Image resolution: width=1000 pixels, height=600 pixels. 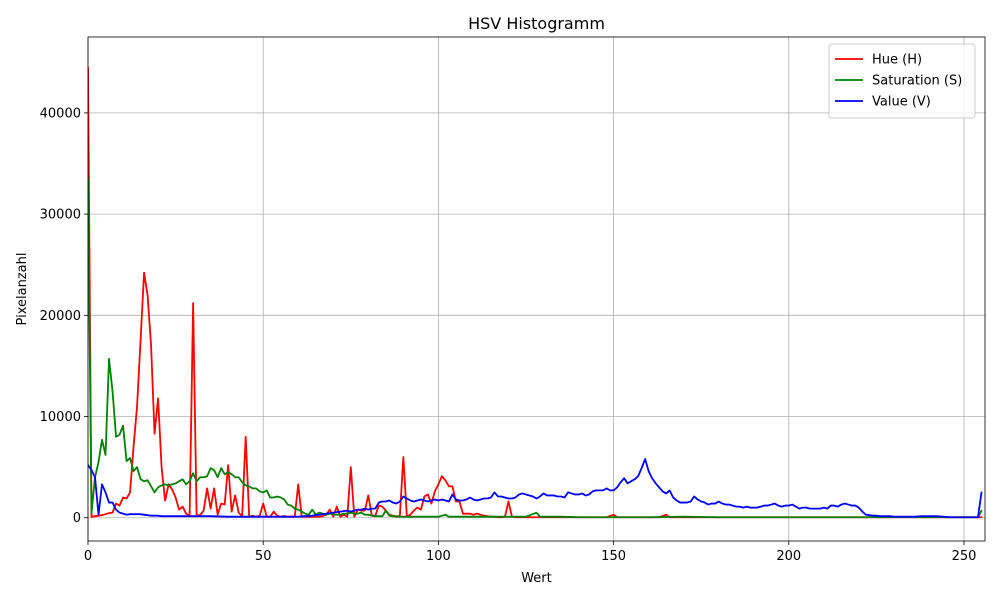 What do you see at coordinates (60, 316) in the screenshot?
I see `y-tick-label: 20000` at bounding box center [60, 316].